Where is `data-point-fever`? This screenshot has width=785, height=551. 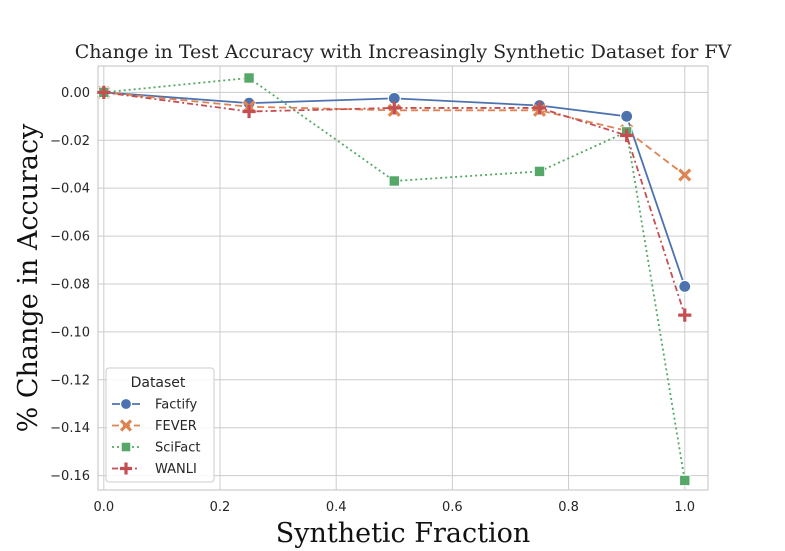
data-point-fever is located at coordinates (685, 175).